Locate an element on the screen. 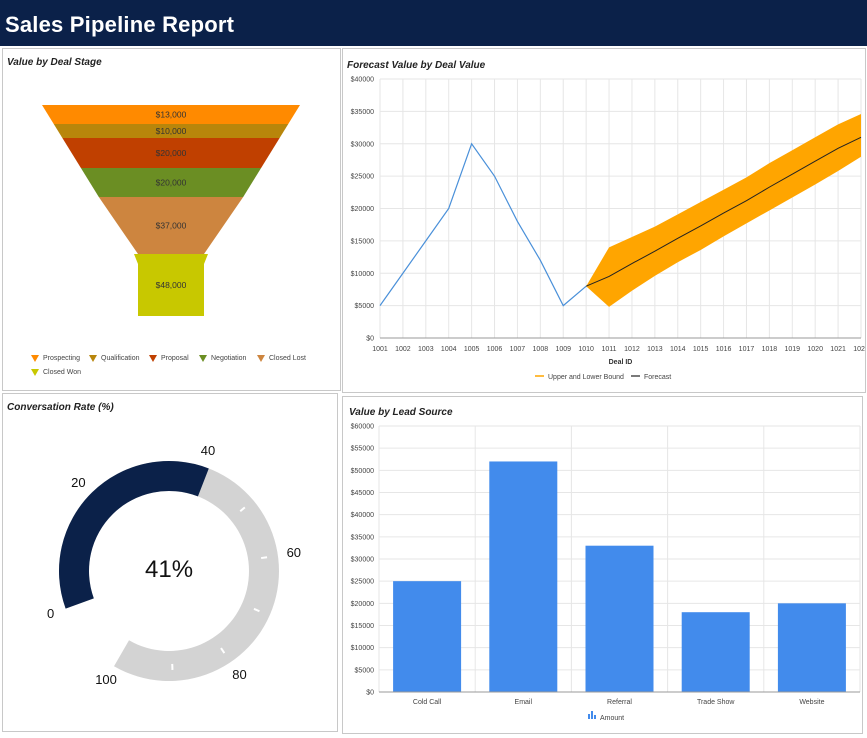 This screenshot has height=738, width=867. x-tick-label: 1008 is located at coordinates (541, 349).